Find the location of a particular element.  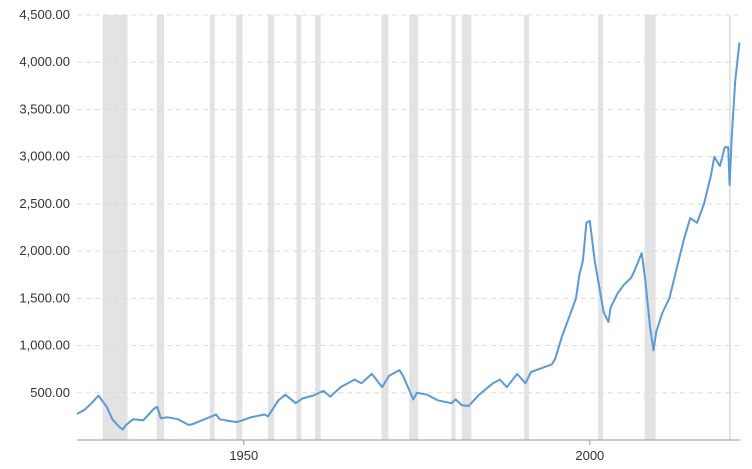

y-tick-label: 1,500.00 is located at coordinates (44, 297).